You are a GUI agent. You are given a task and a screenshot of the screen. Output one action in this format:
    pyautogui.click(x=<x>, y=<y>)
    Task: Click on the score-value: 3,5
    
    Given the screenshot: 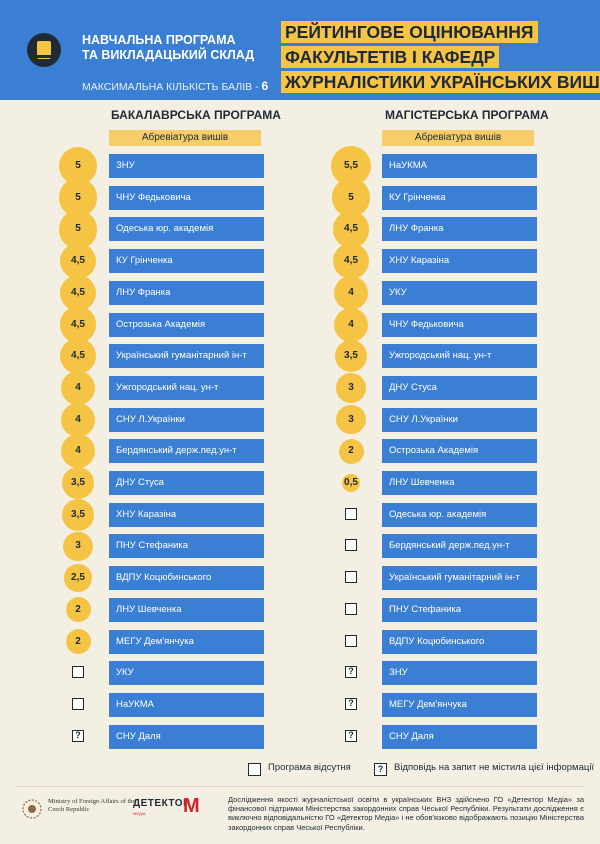 What is the action you would take?
    pyautogui.click(x=78, y=514)
    